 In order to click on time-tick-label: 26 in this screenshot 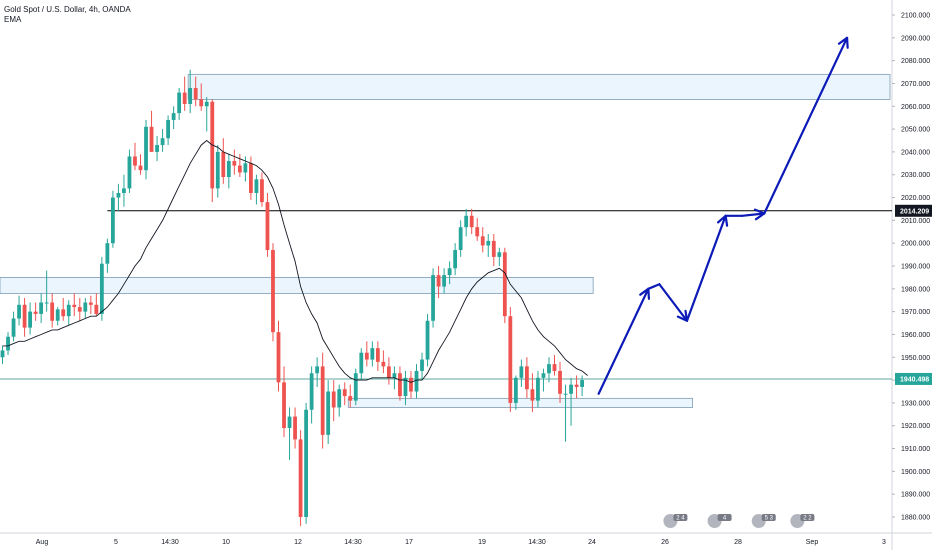, I will do `click(665, 542)`.